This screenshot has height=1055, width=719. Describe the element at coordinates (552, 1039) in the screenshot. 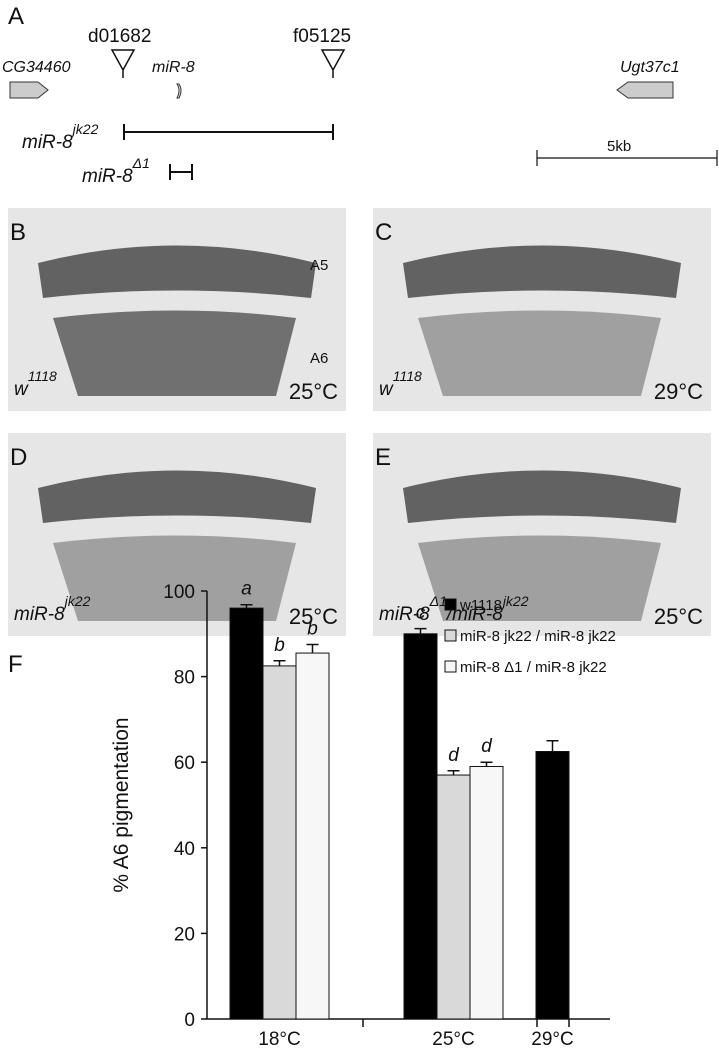

I see `x-tick-label: 29°C` at that location.